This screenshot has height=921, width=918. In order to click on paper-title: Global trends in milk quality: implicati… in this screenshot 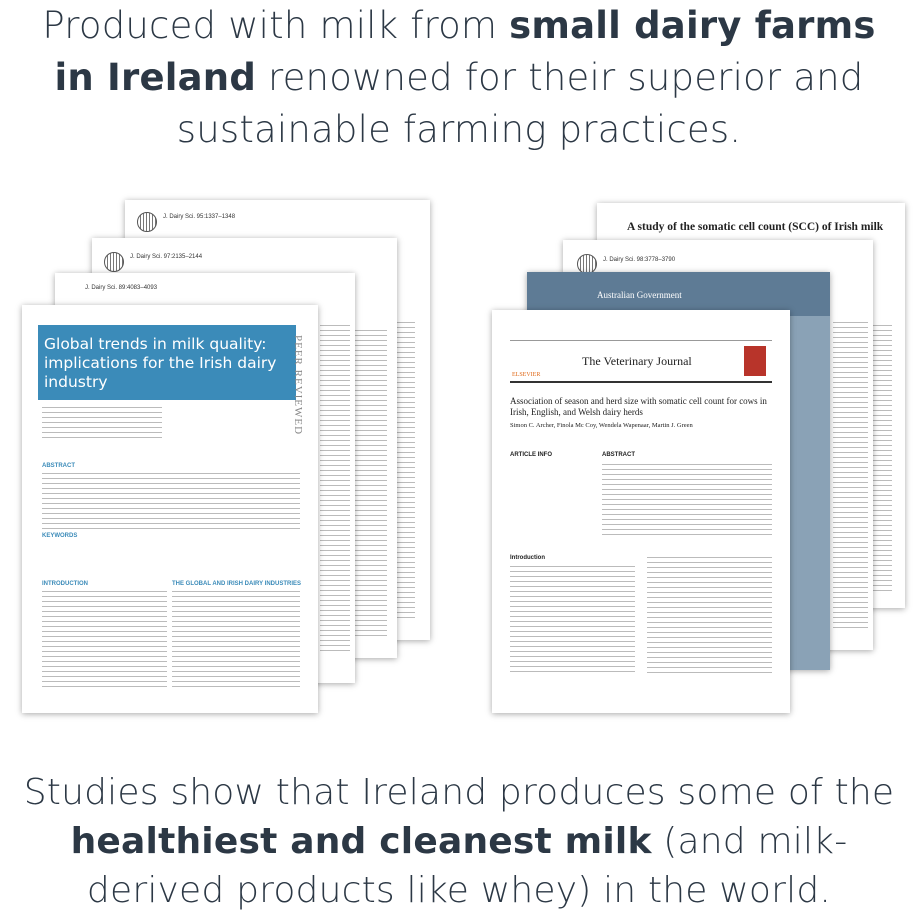, I will do `click(160, 363)`.